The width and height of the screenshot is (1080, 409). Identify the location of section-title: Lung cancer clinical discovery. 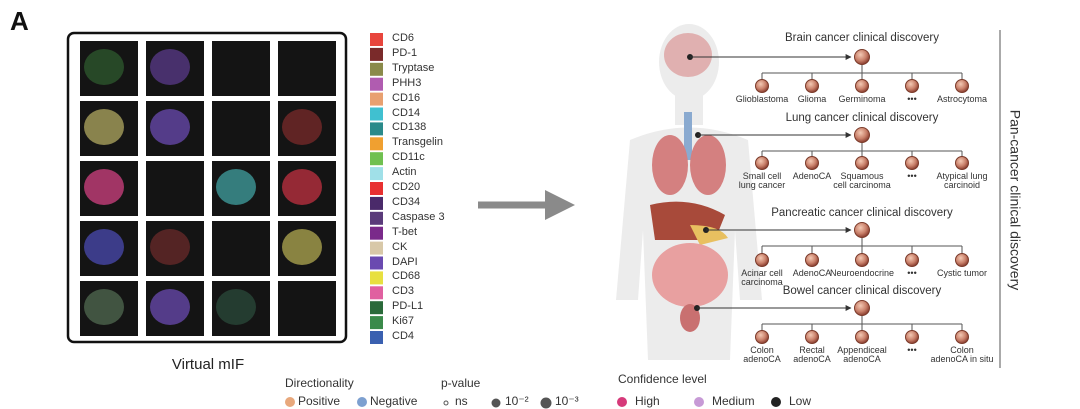
(862, 118).